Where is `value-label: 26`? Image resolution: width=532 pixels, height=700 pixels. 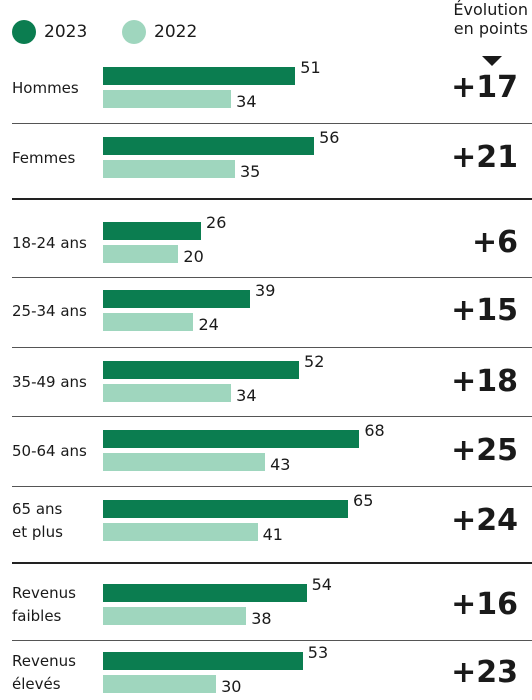
value-label: 26 is located at coordinates (216, 222).